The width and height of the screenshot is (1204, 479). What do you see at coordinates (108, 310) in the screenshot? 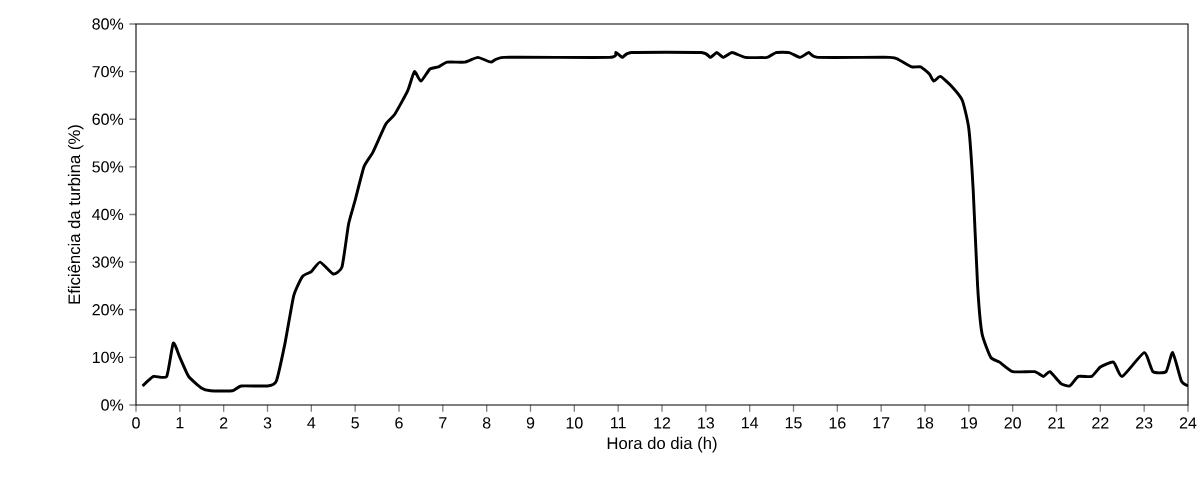
I see `y-tick-label: 20%` at bounding box center [108, 310].